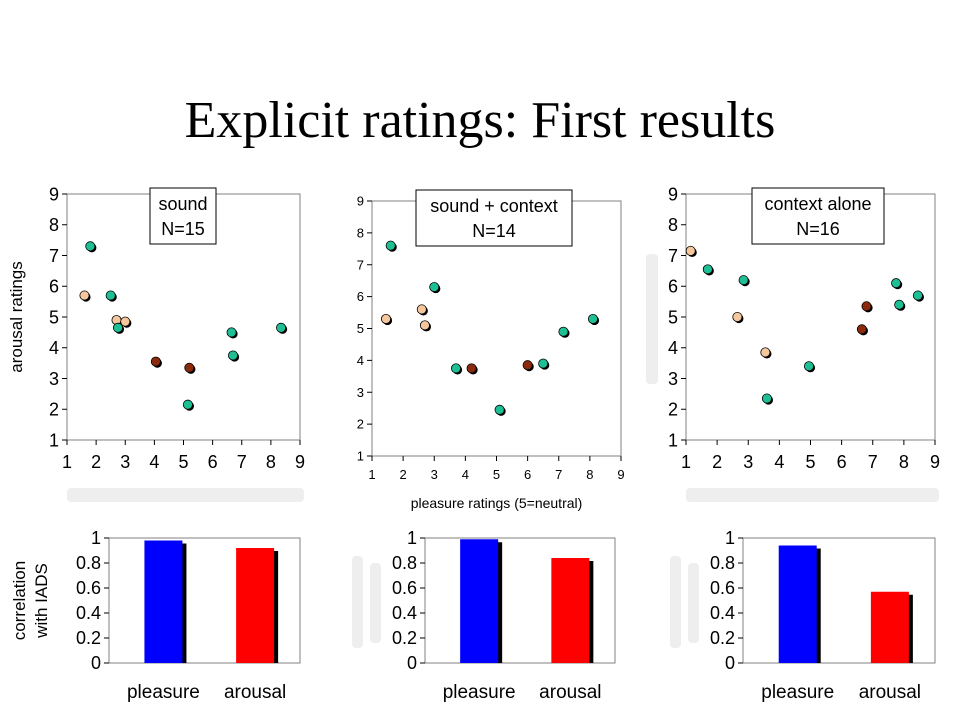 The width and height of the screenshot is (960, 720). I want to click on x-tick-label: 9, so click(935, 462).